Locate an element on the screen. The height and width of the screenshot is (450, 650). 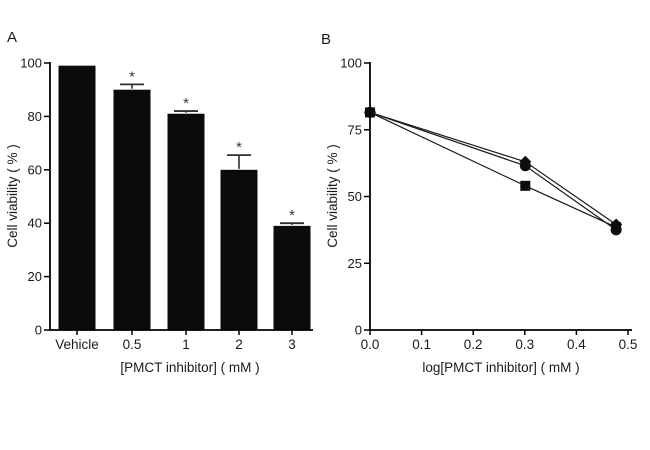
x-tick-label: 0.2 is located at coordinates (473, 344).